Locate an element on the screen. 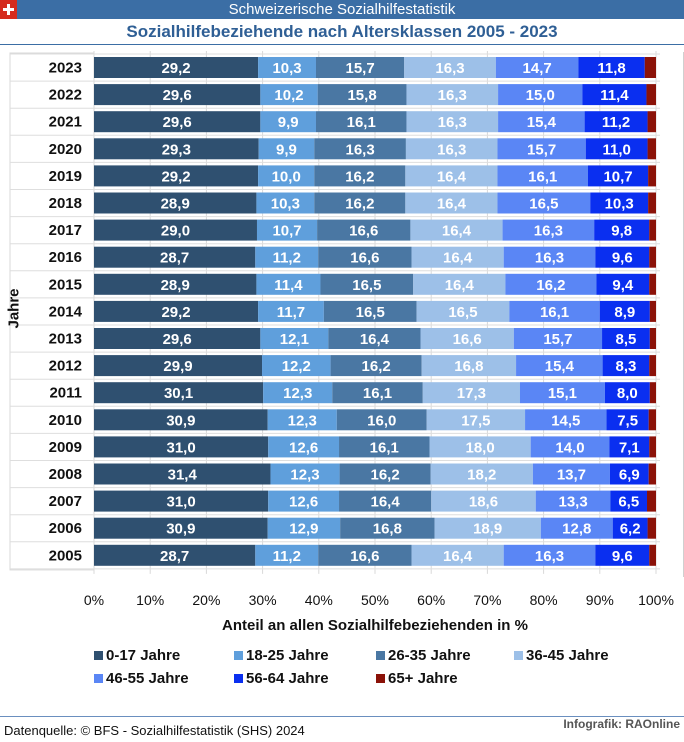  y-tick-label: 2021 is located at coordinates (65, 122).